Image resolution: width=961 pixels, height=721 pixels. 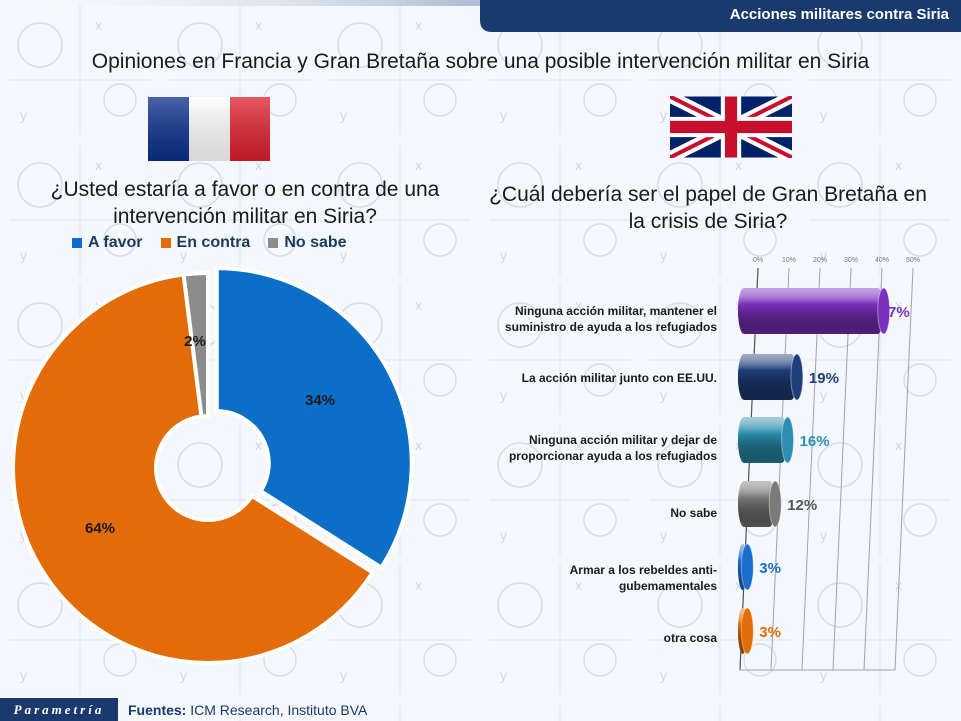 I want to click on legend-label-favor: A favor, so click(x=115, y=242).